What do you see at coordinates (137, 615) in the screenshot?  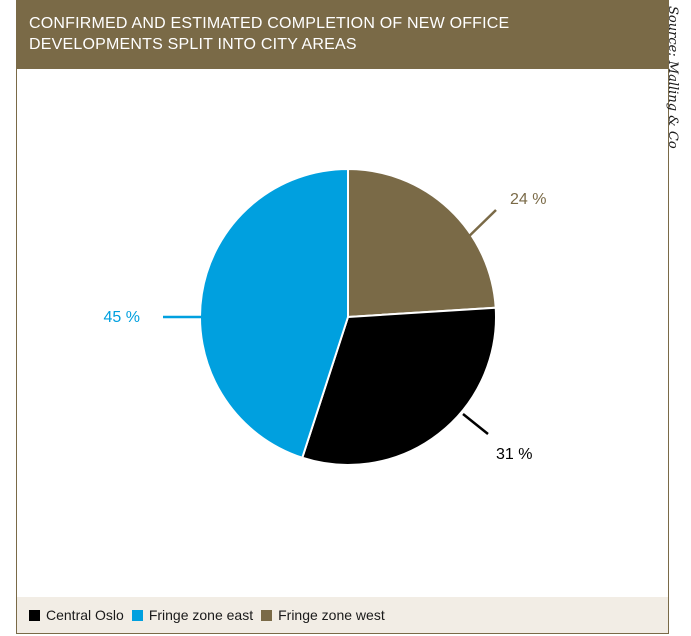 I see `legend-swatch-fringe-east` at bounding box center [137, 615].